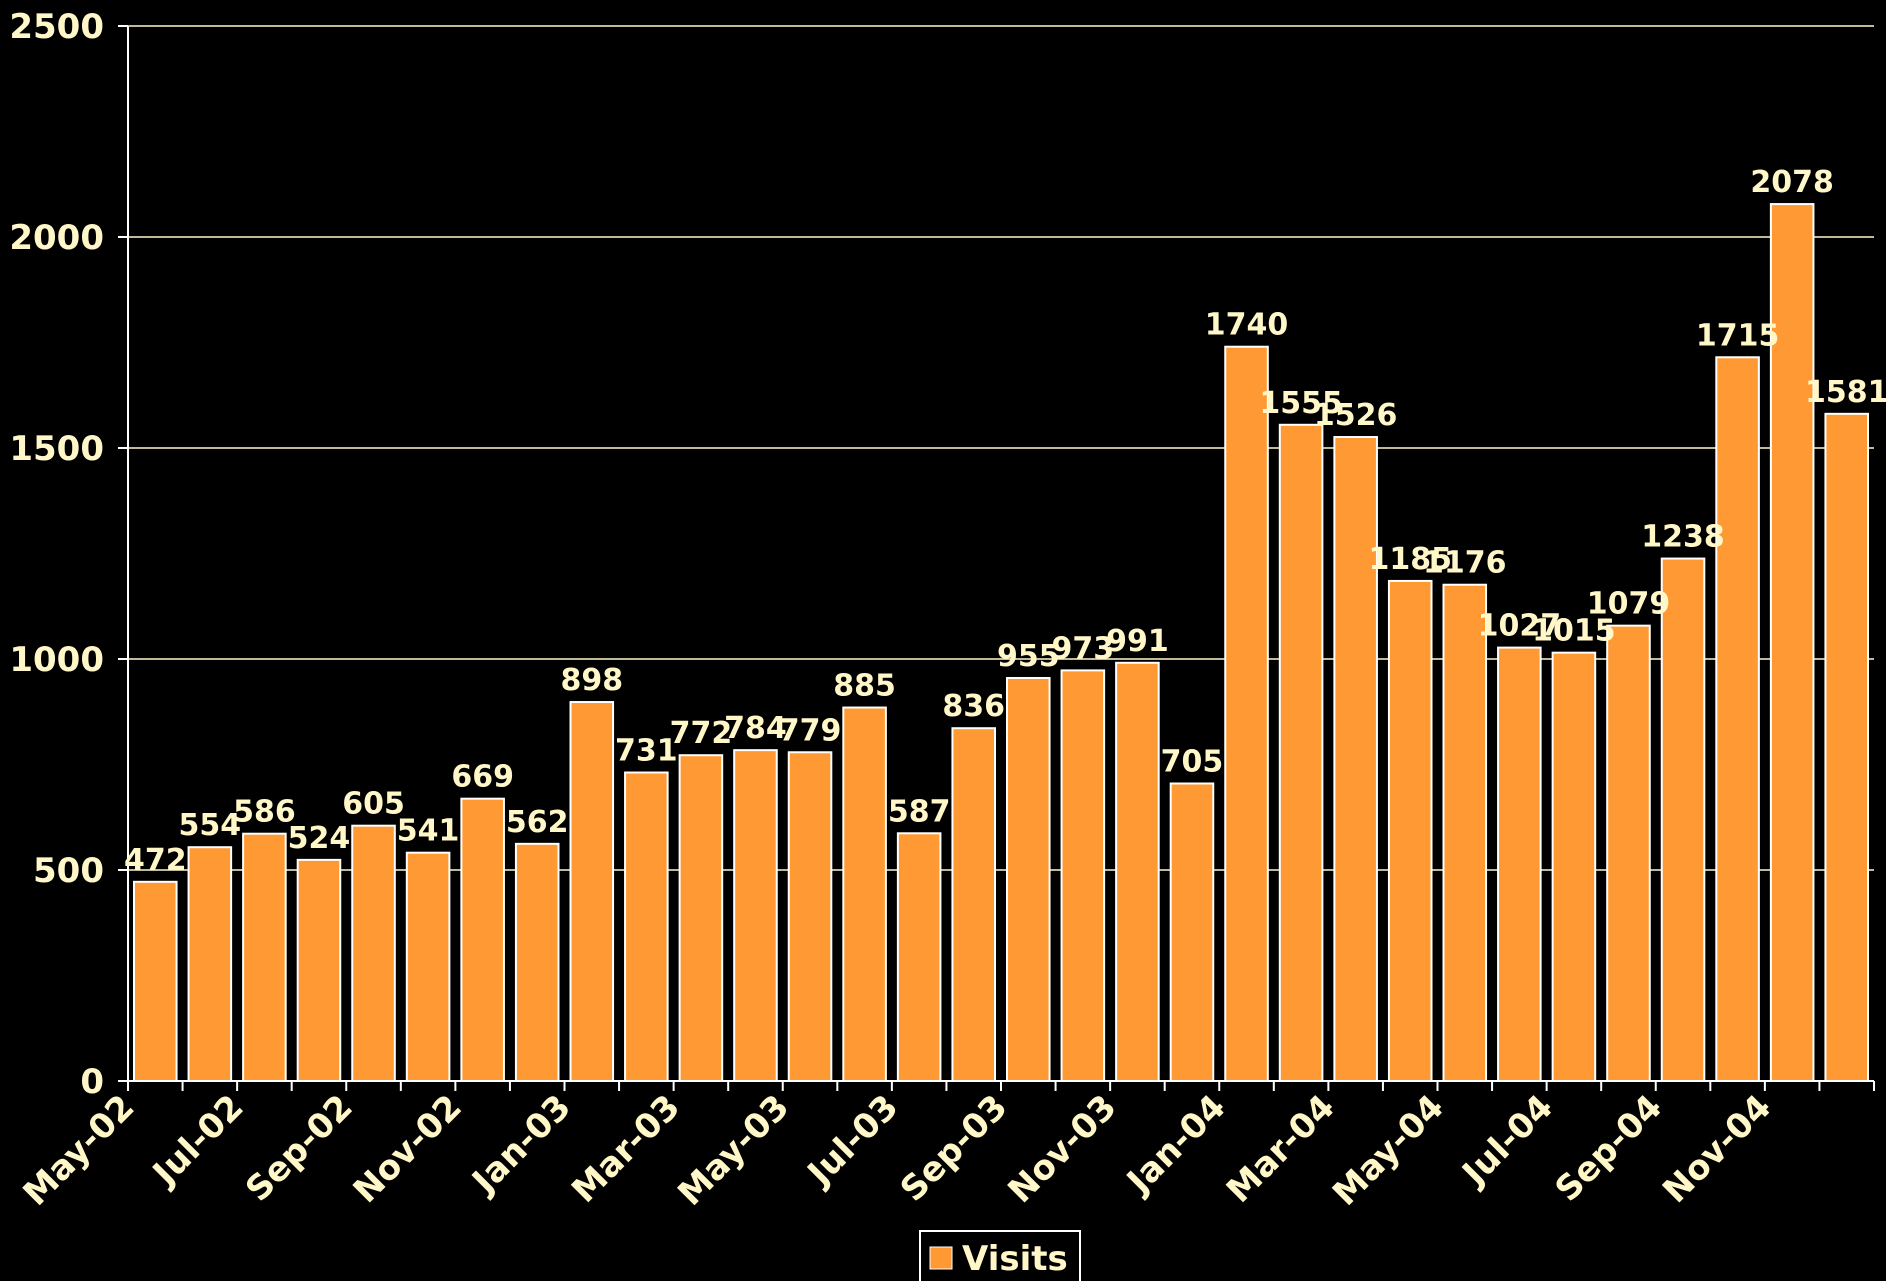 This screenshot has width=1886, height=1281. What do you see at coordinates (1083, 648) in the screenshot?
I see `data-label: 973` at bounding box center [1083, 648].